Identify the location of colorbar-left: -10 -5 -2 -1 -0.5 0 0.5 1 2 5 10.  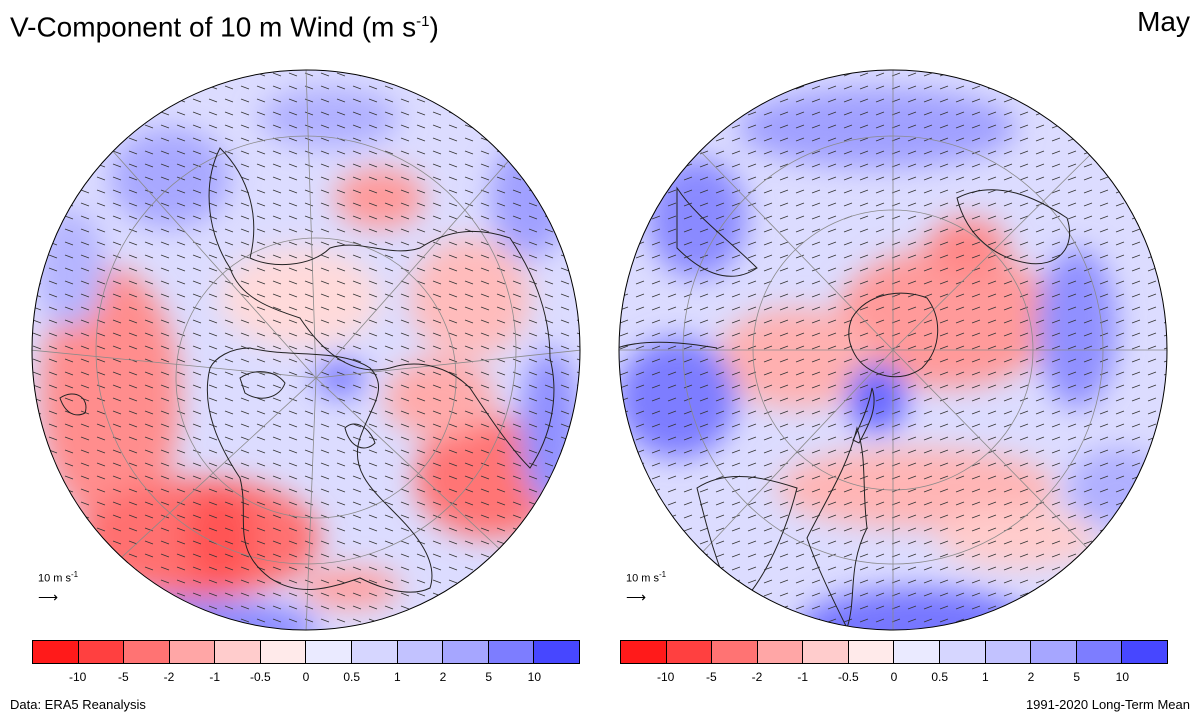
(306, 662).